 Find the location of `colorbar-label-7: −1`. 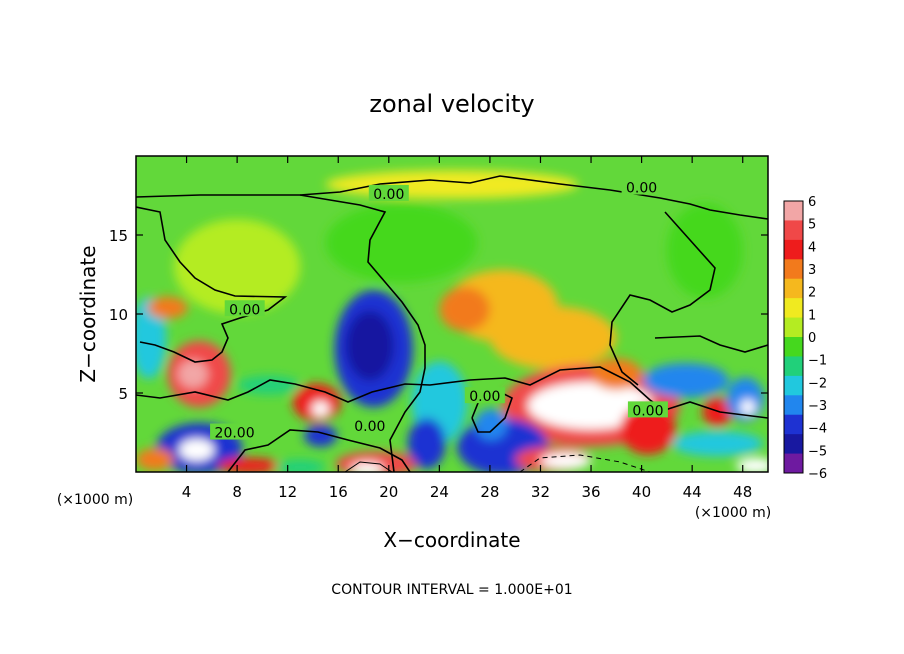

colorbar-label-7: −1 is located at coordinates (817, 361).